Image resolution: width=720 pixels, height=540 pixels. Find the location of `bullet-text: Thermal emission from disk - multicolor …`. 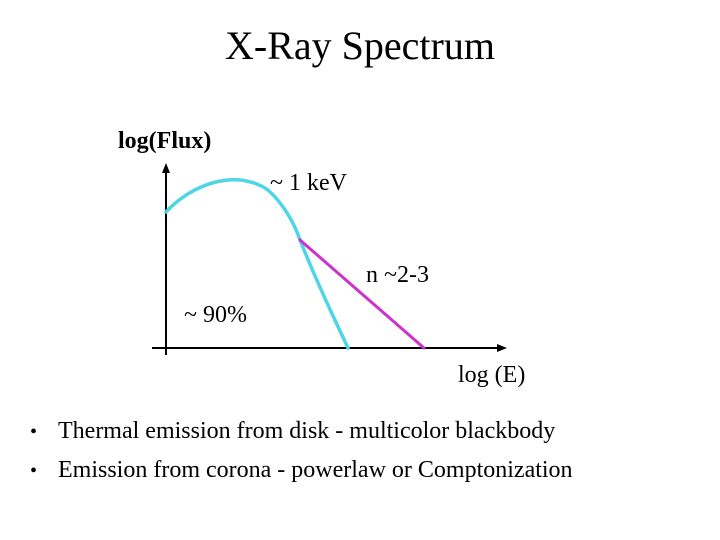

bullet-text: Thermal emission from disk - multicolor … is located at coordinates (307, 431).